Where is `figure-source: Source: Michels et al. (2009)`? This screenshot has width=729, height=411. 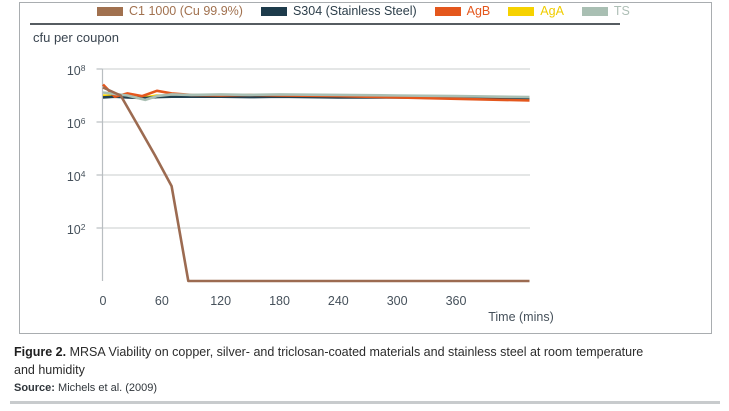 figure-source: Source: Michels et al. (2009) is located at coordinates (85, 388).